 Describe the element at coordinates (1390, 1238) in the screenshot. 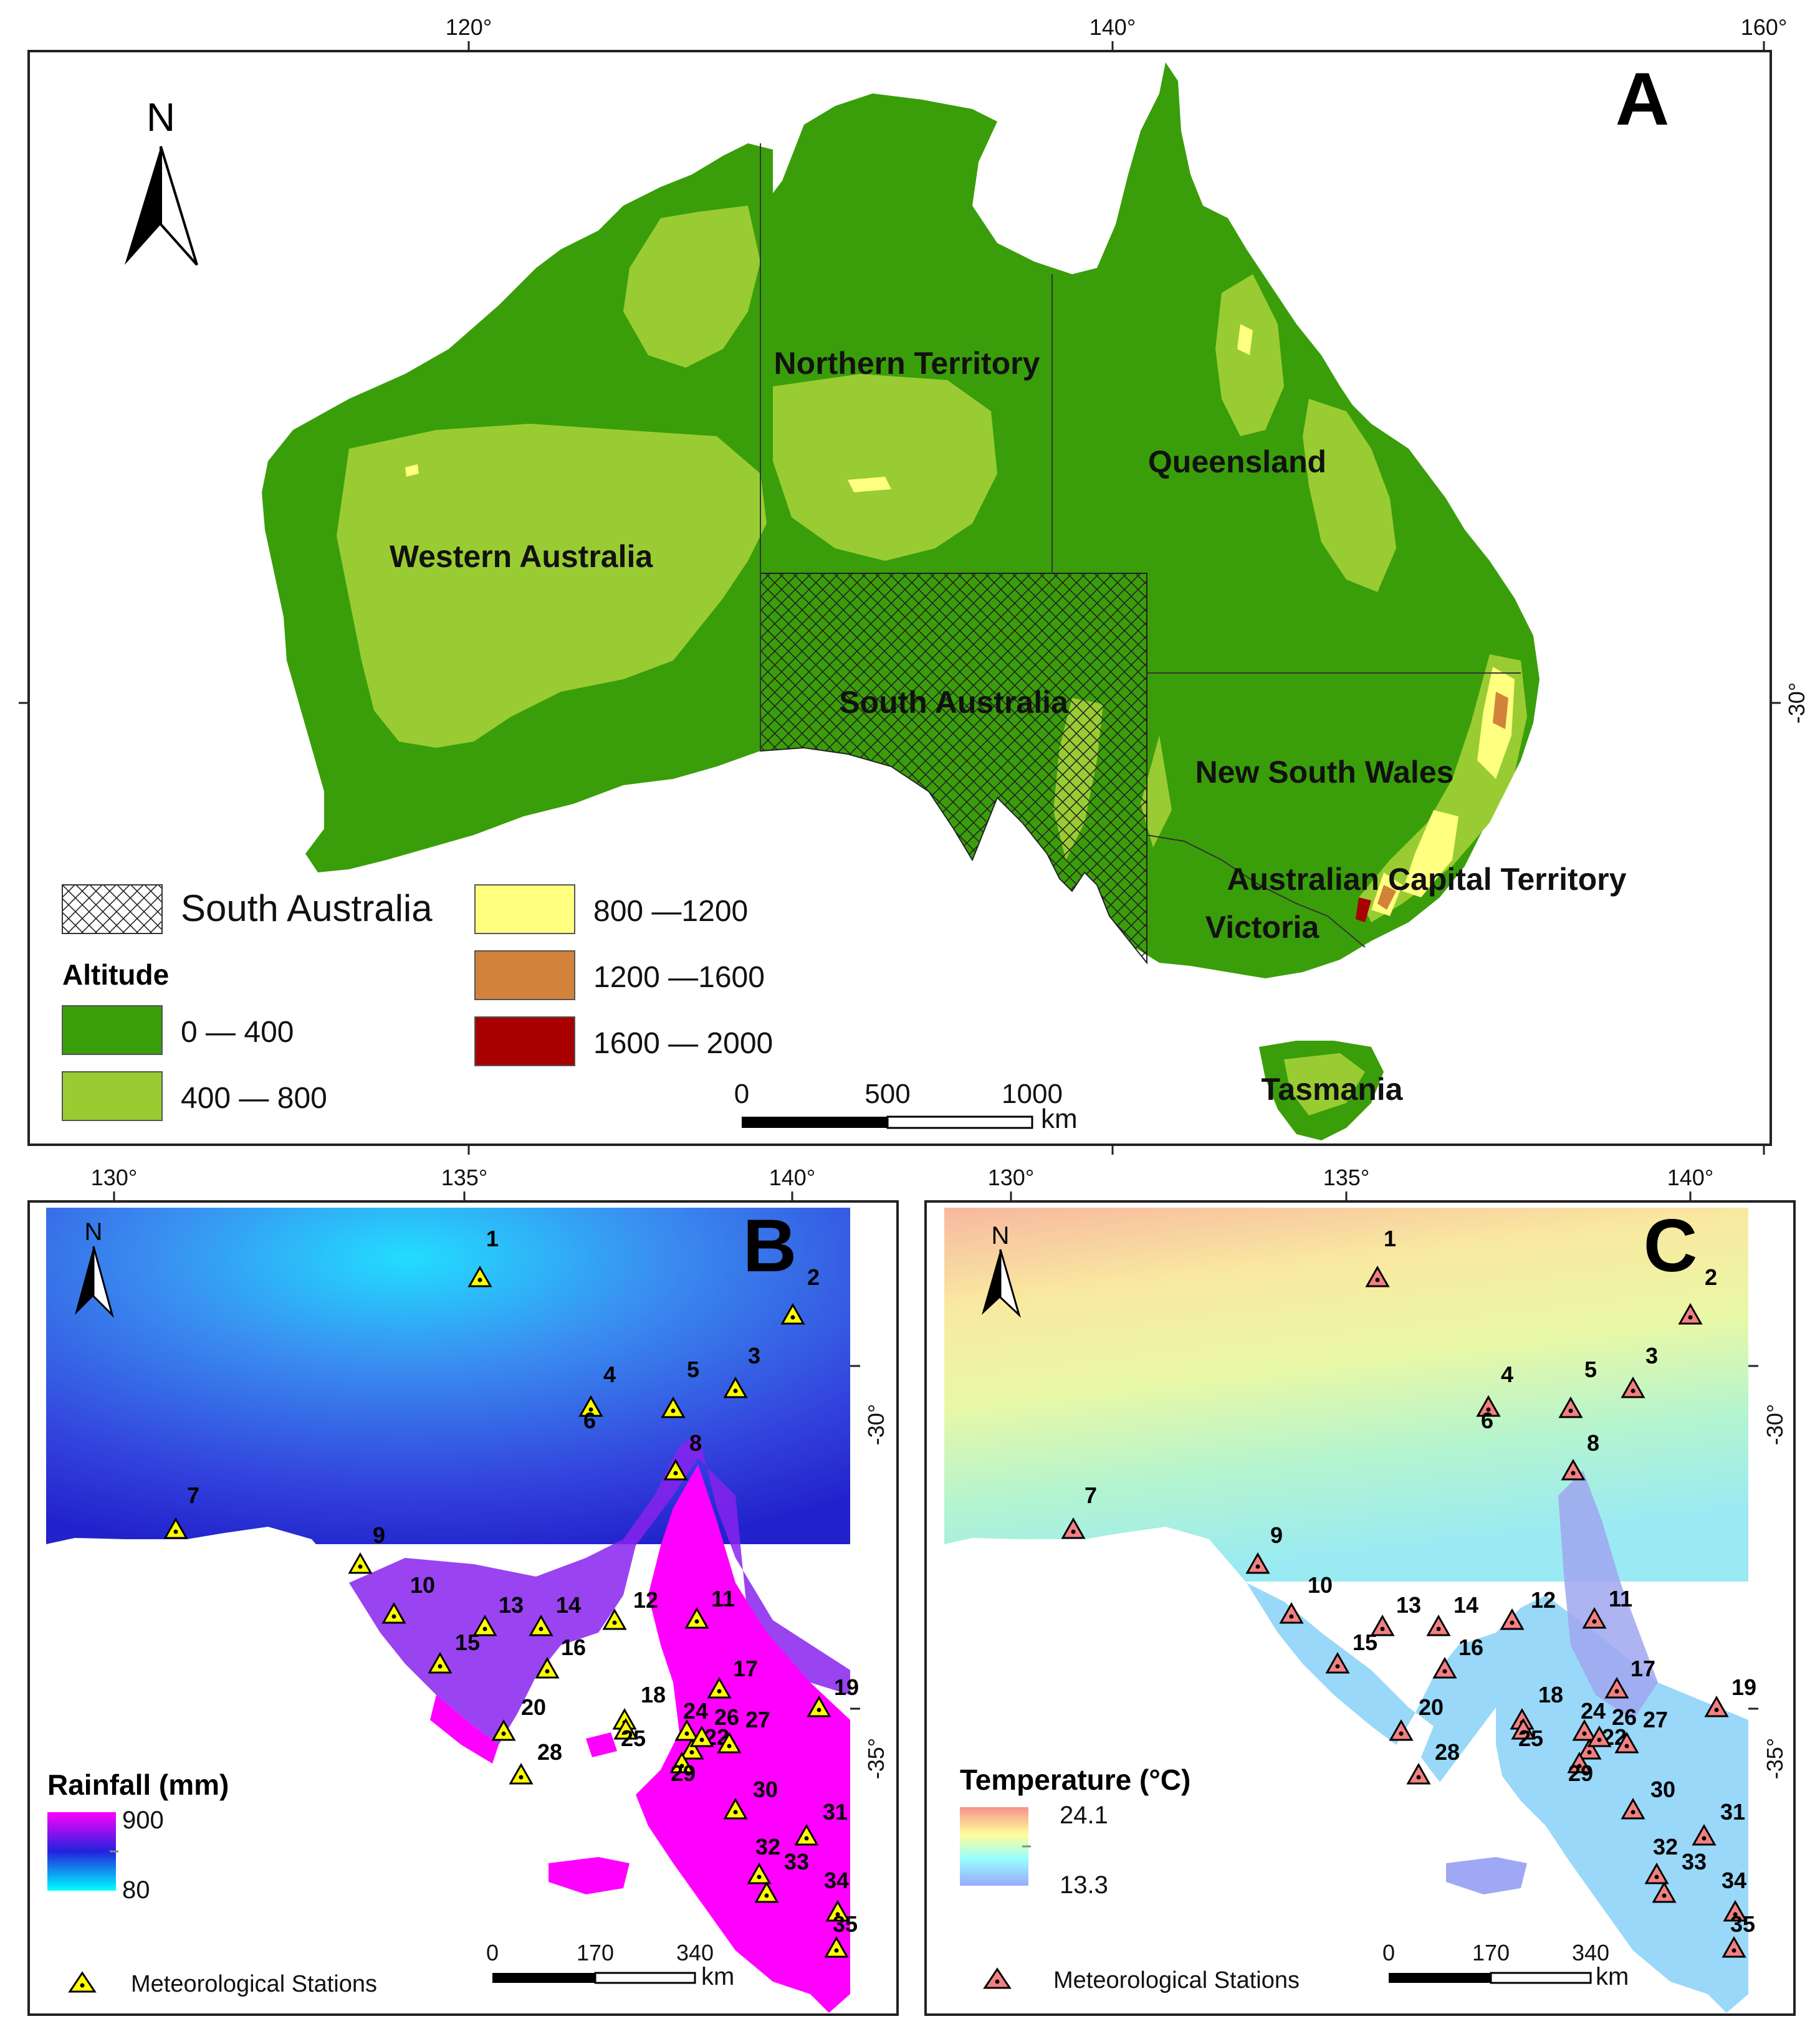

I see `station-label: 1` at that location.